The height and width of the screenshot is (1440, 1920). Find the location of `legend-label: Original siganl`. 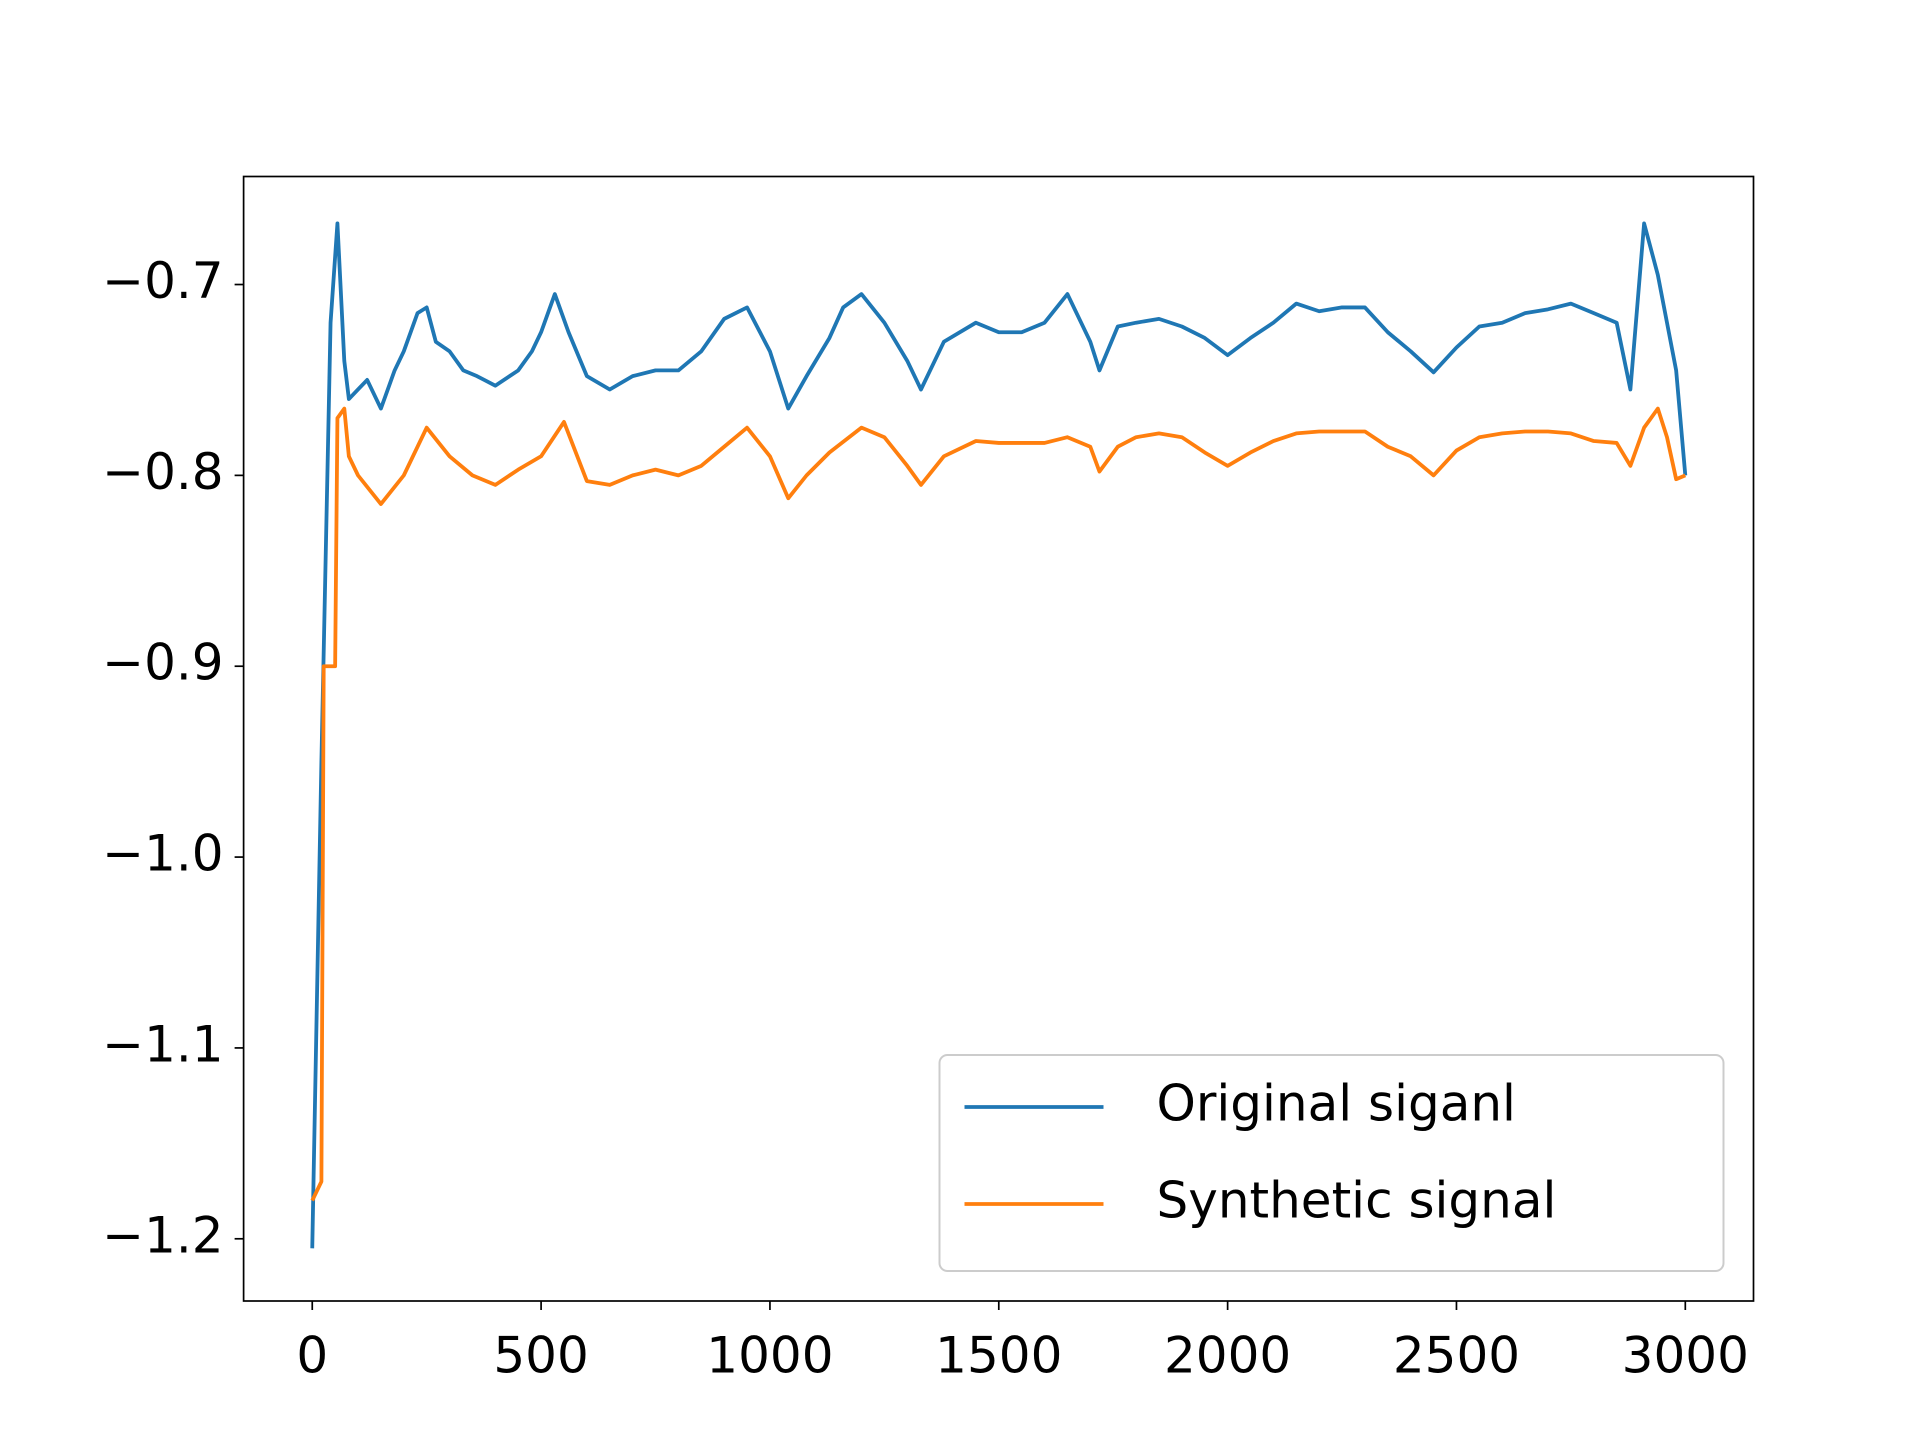

legend-label: Original siganl is located at coordinates (1336, 1104).